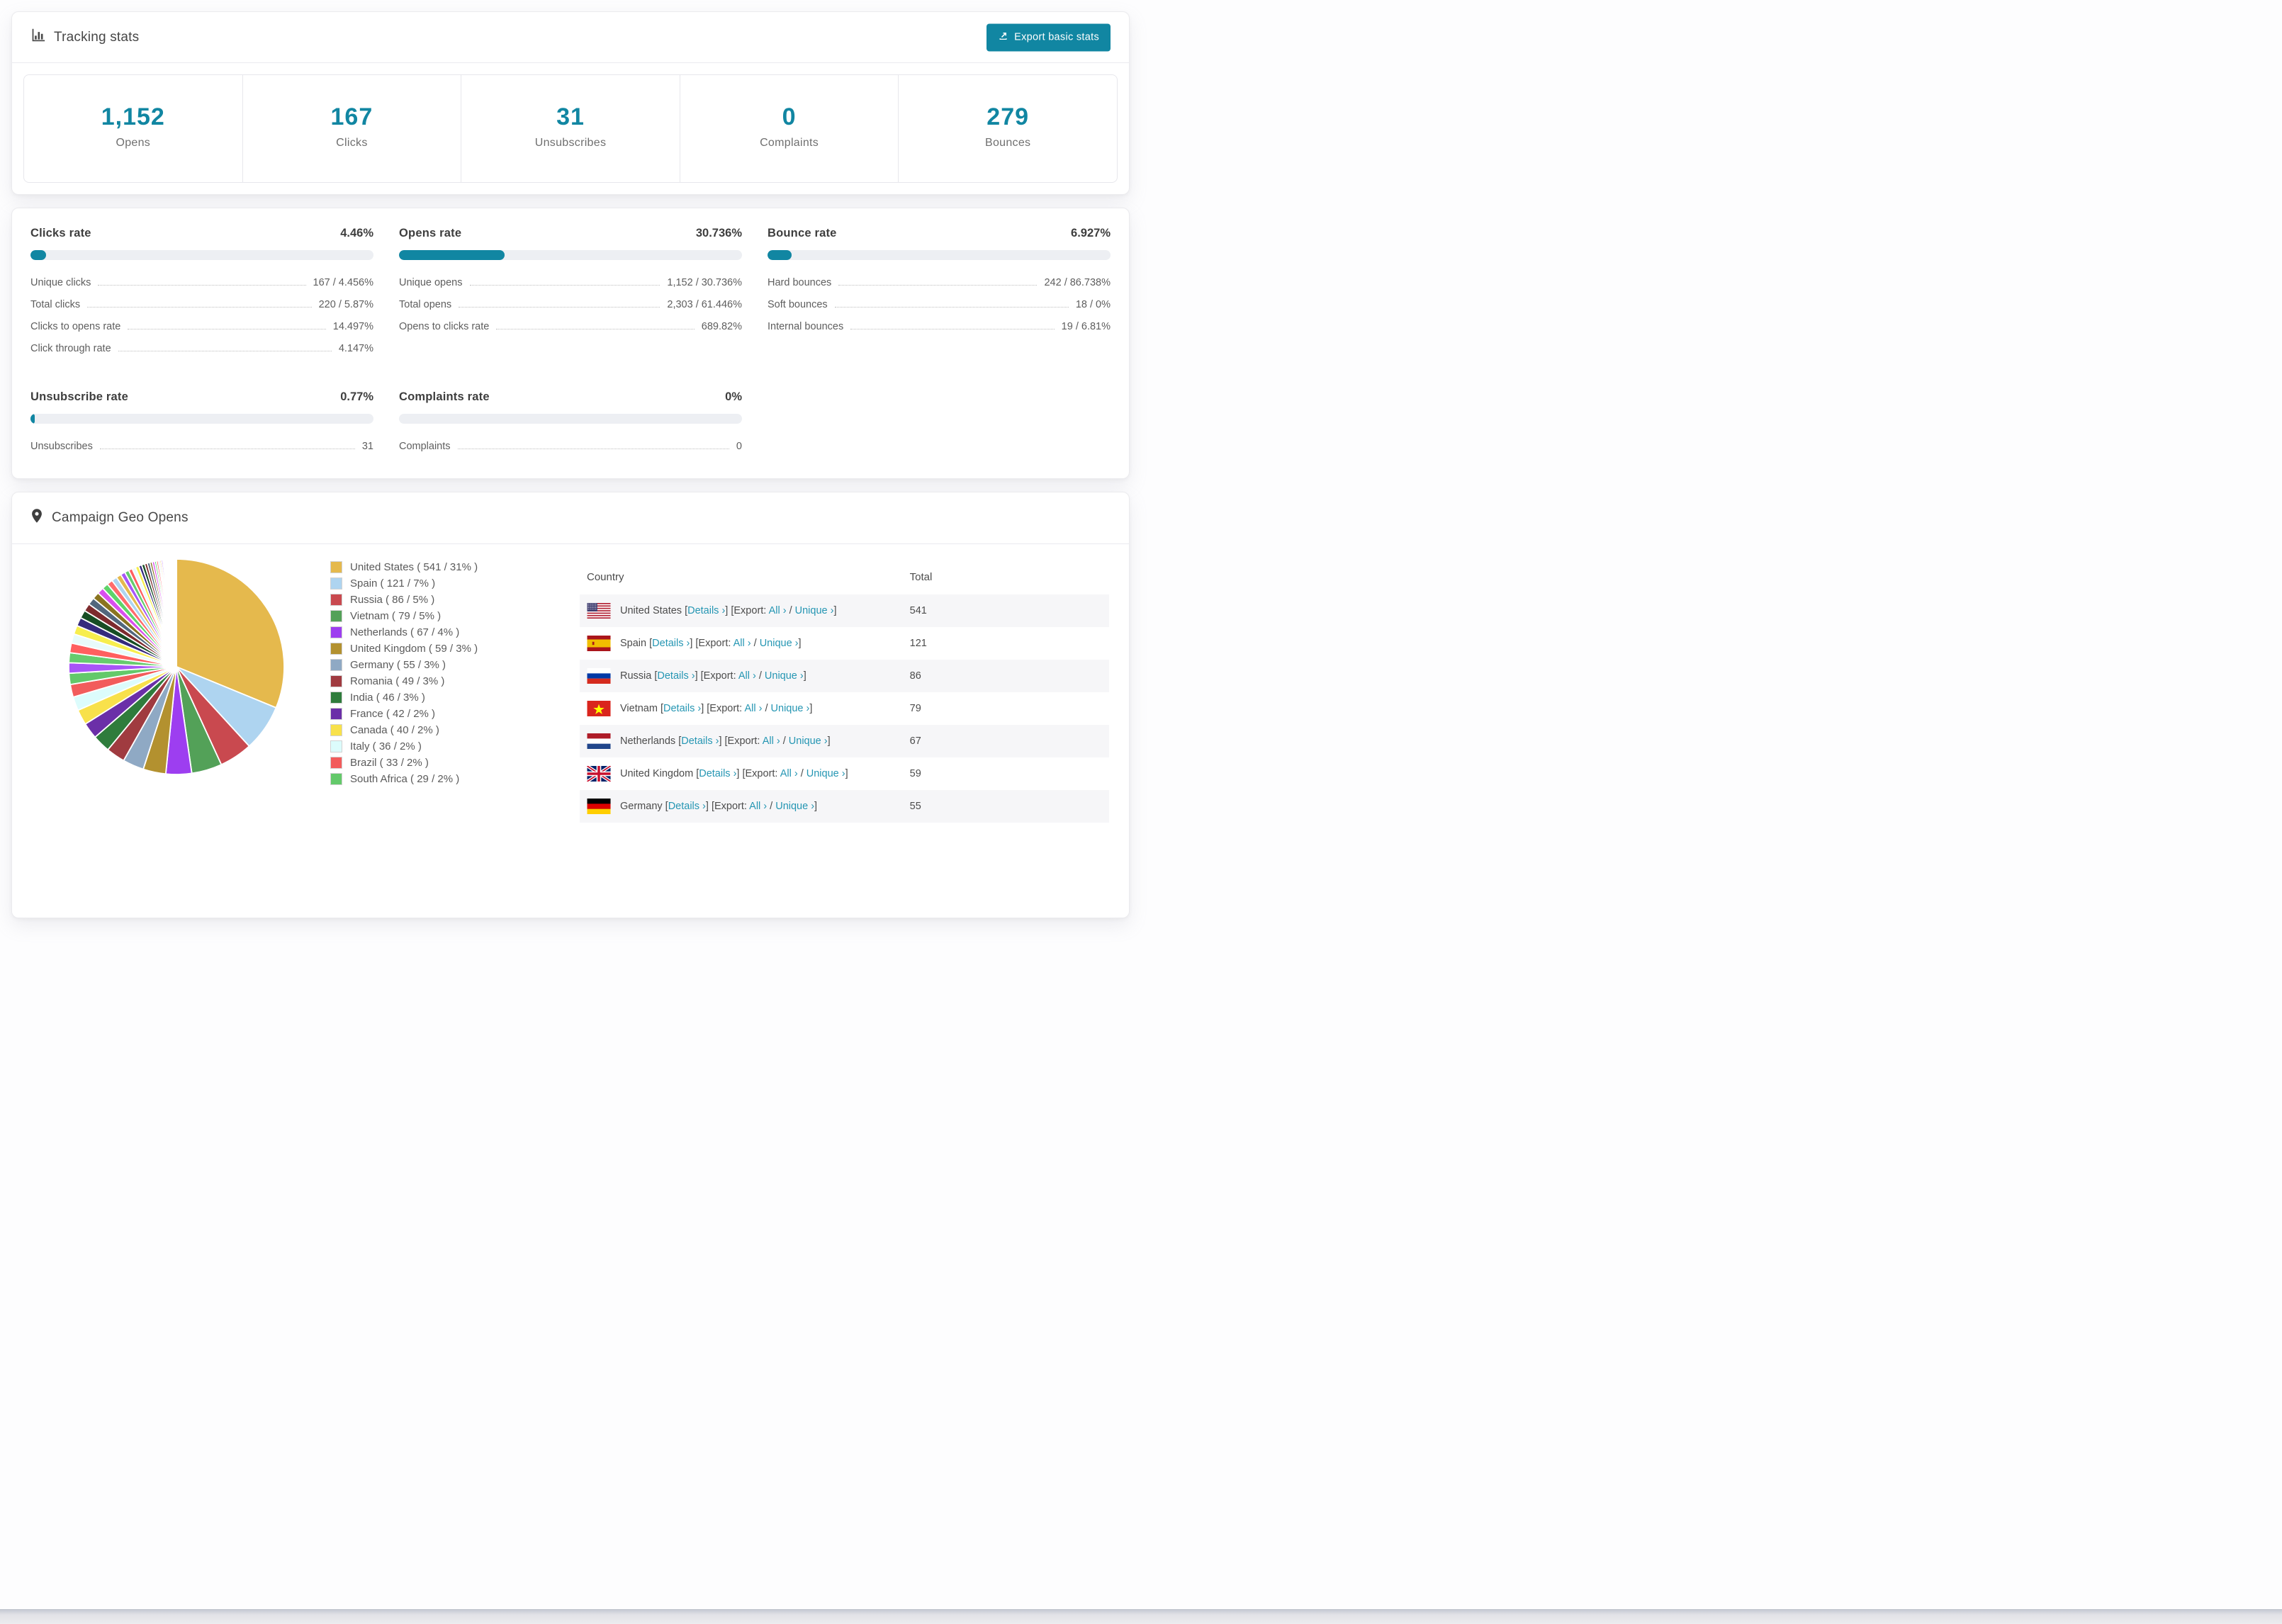  What do you see at coordinates (1093, 304) in the screenshot?
I see `rate-detail-value: 18 / 0%` at bounding box center [1093, 304].